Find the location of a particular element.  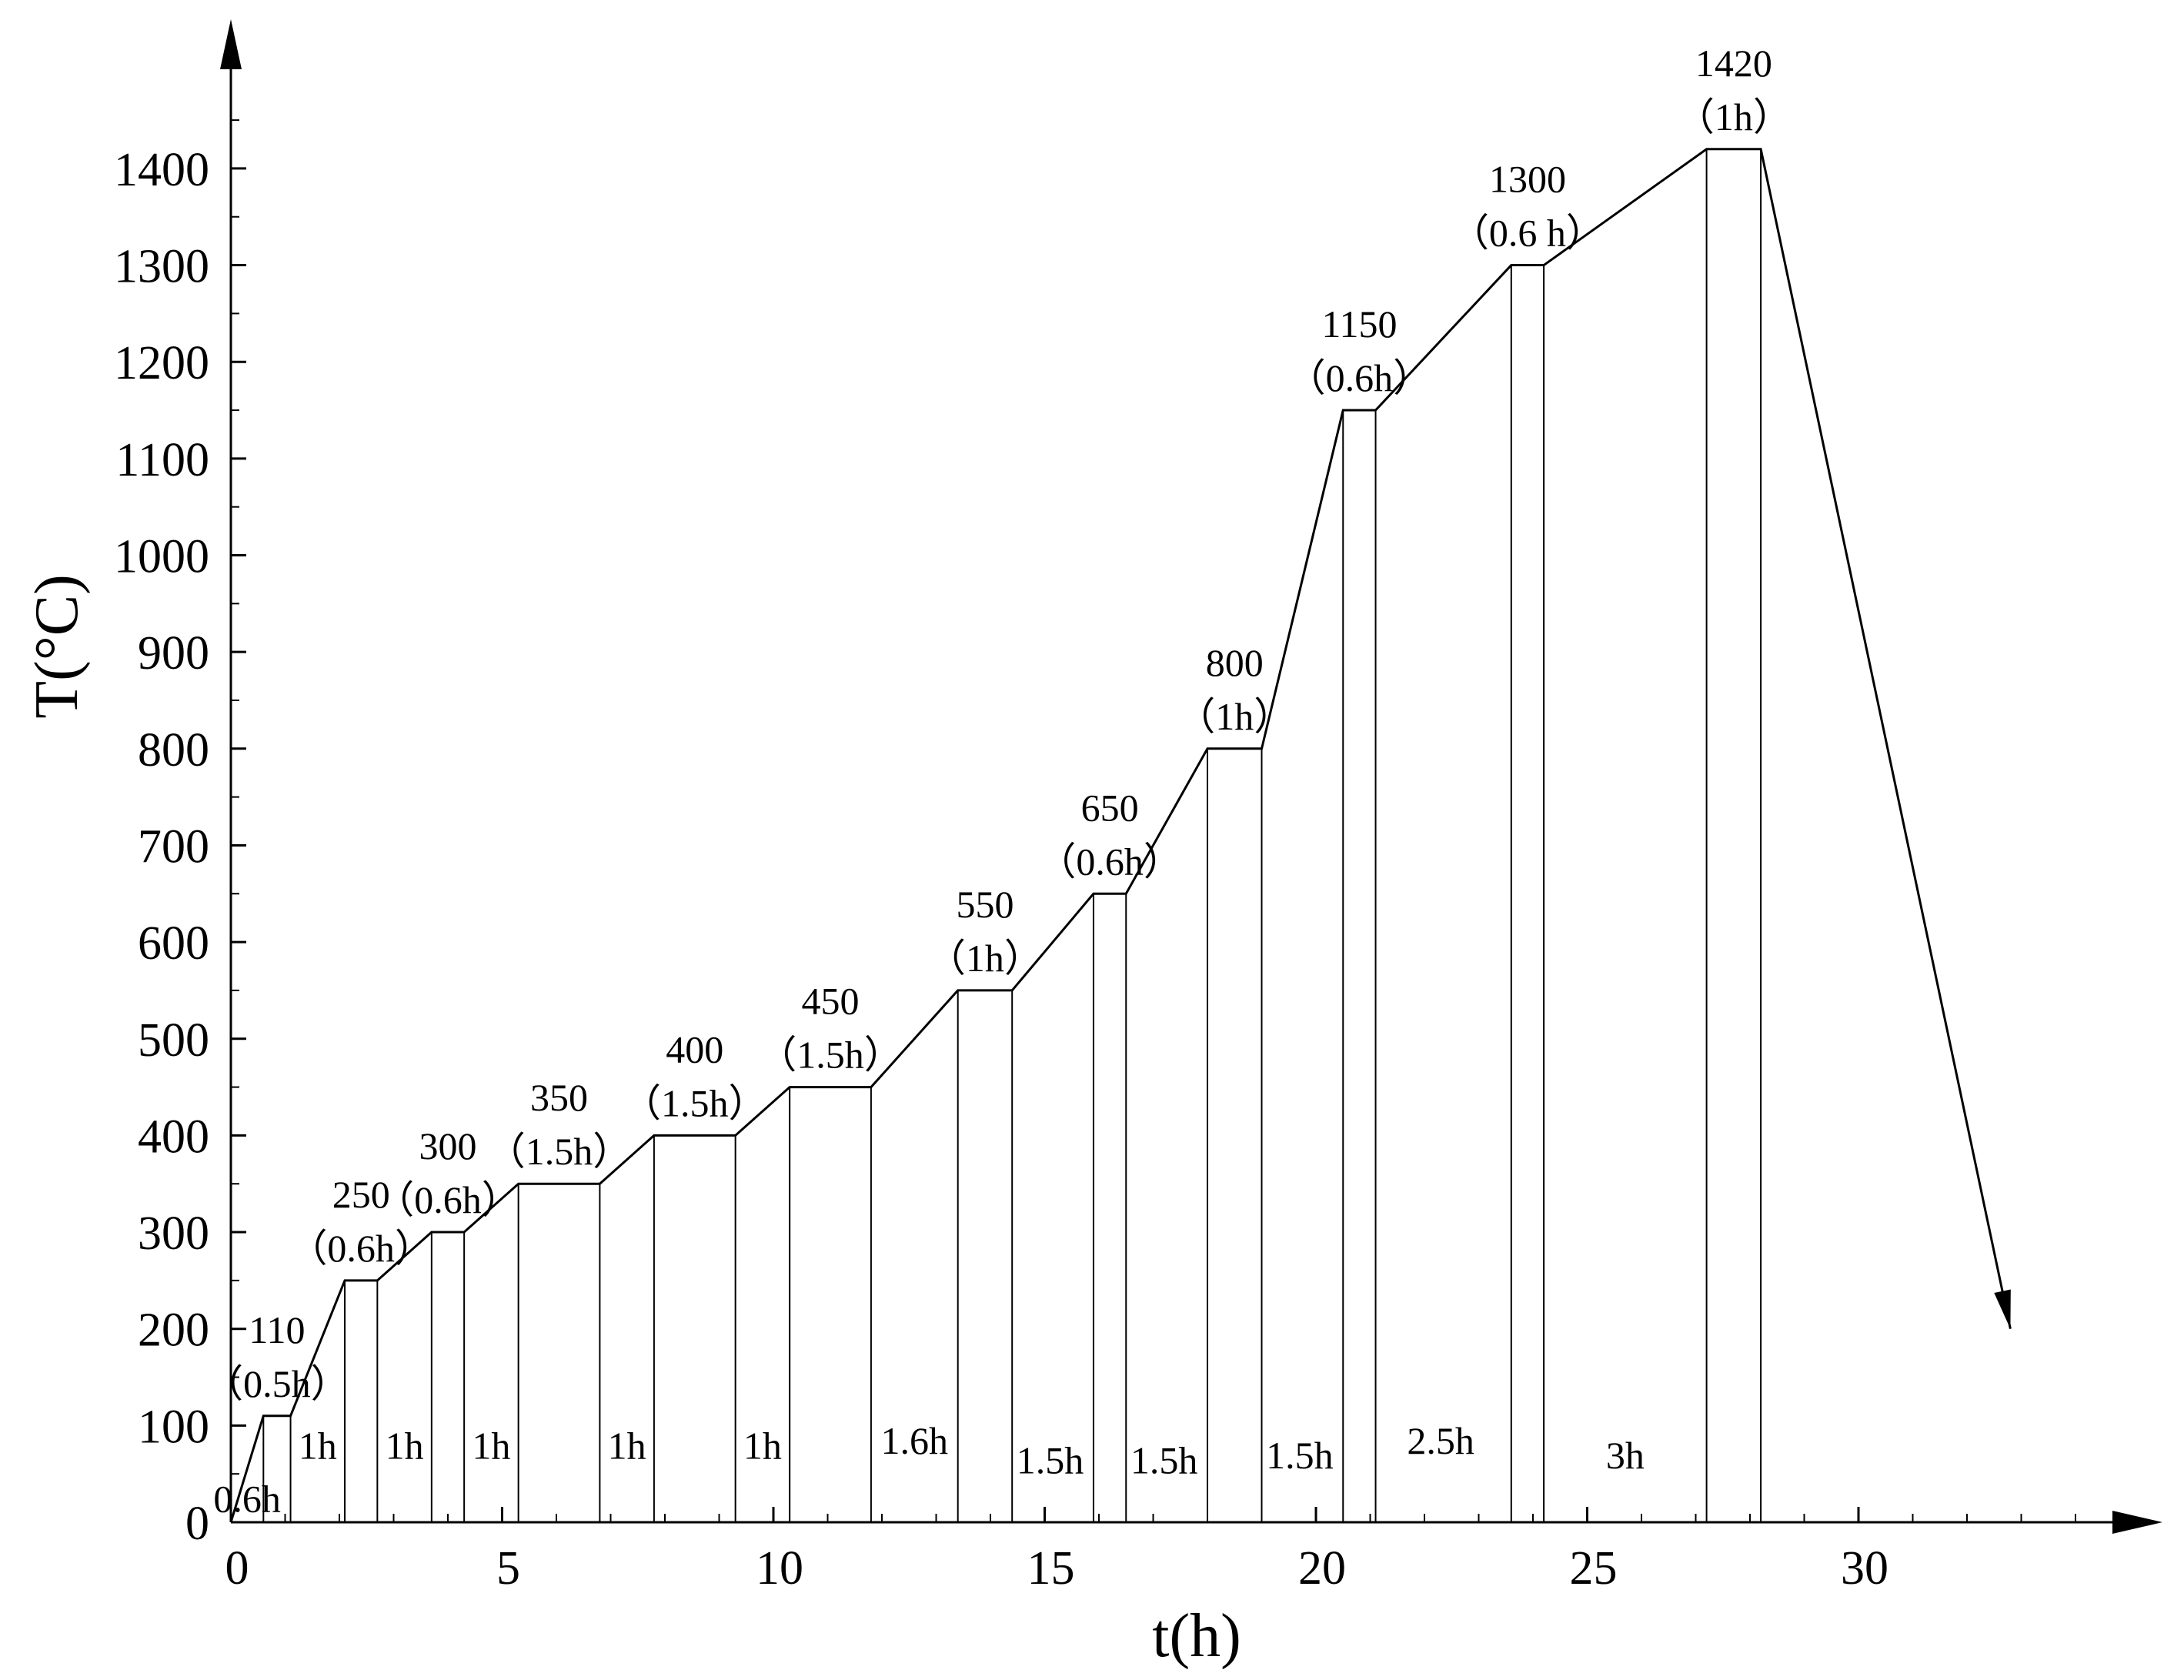

hold-duration-label: （0.5h） is located at coordinates (277, 1384).